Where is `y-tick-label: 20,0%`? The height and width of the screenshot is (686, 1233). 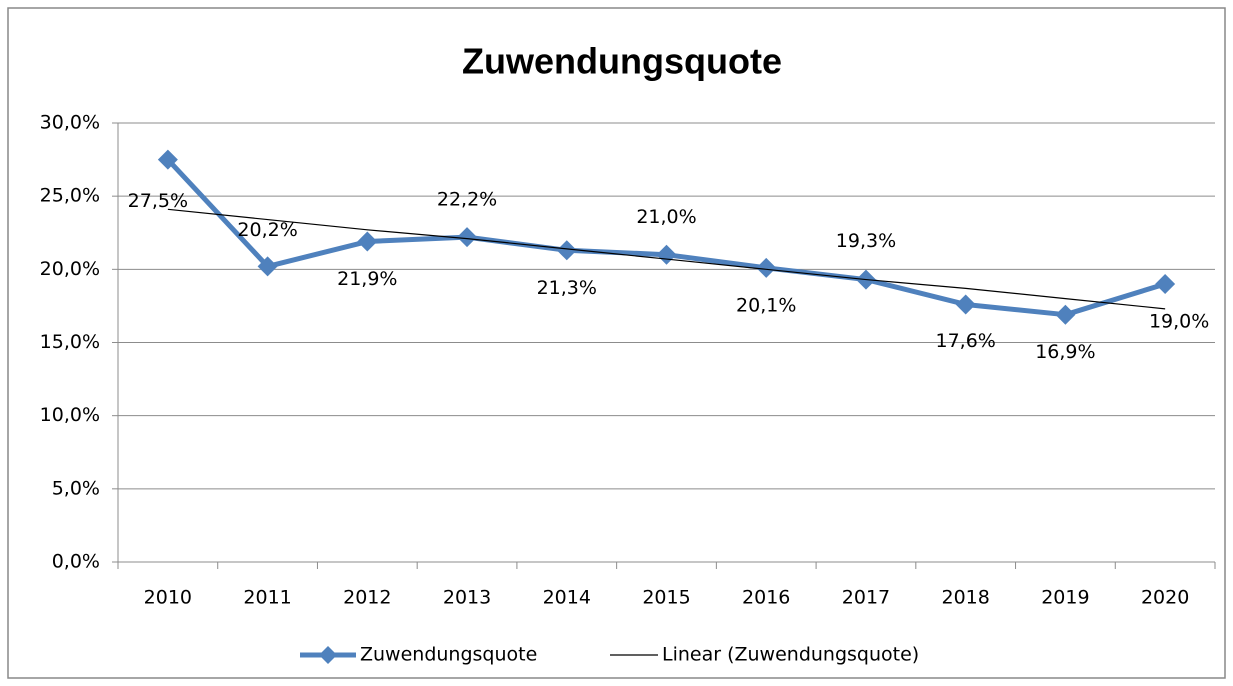
y-tick-label: 20,0% is located at coordinates (70, 269).